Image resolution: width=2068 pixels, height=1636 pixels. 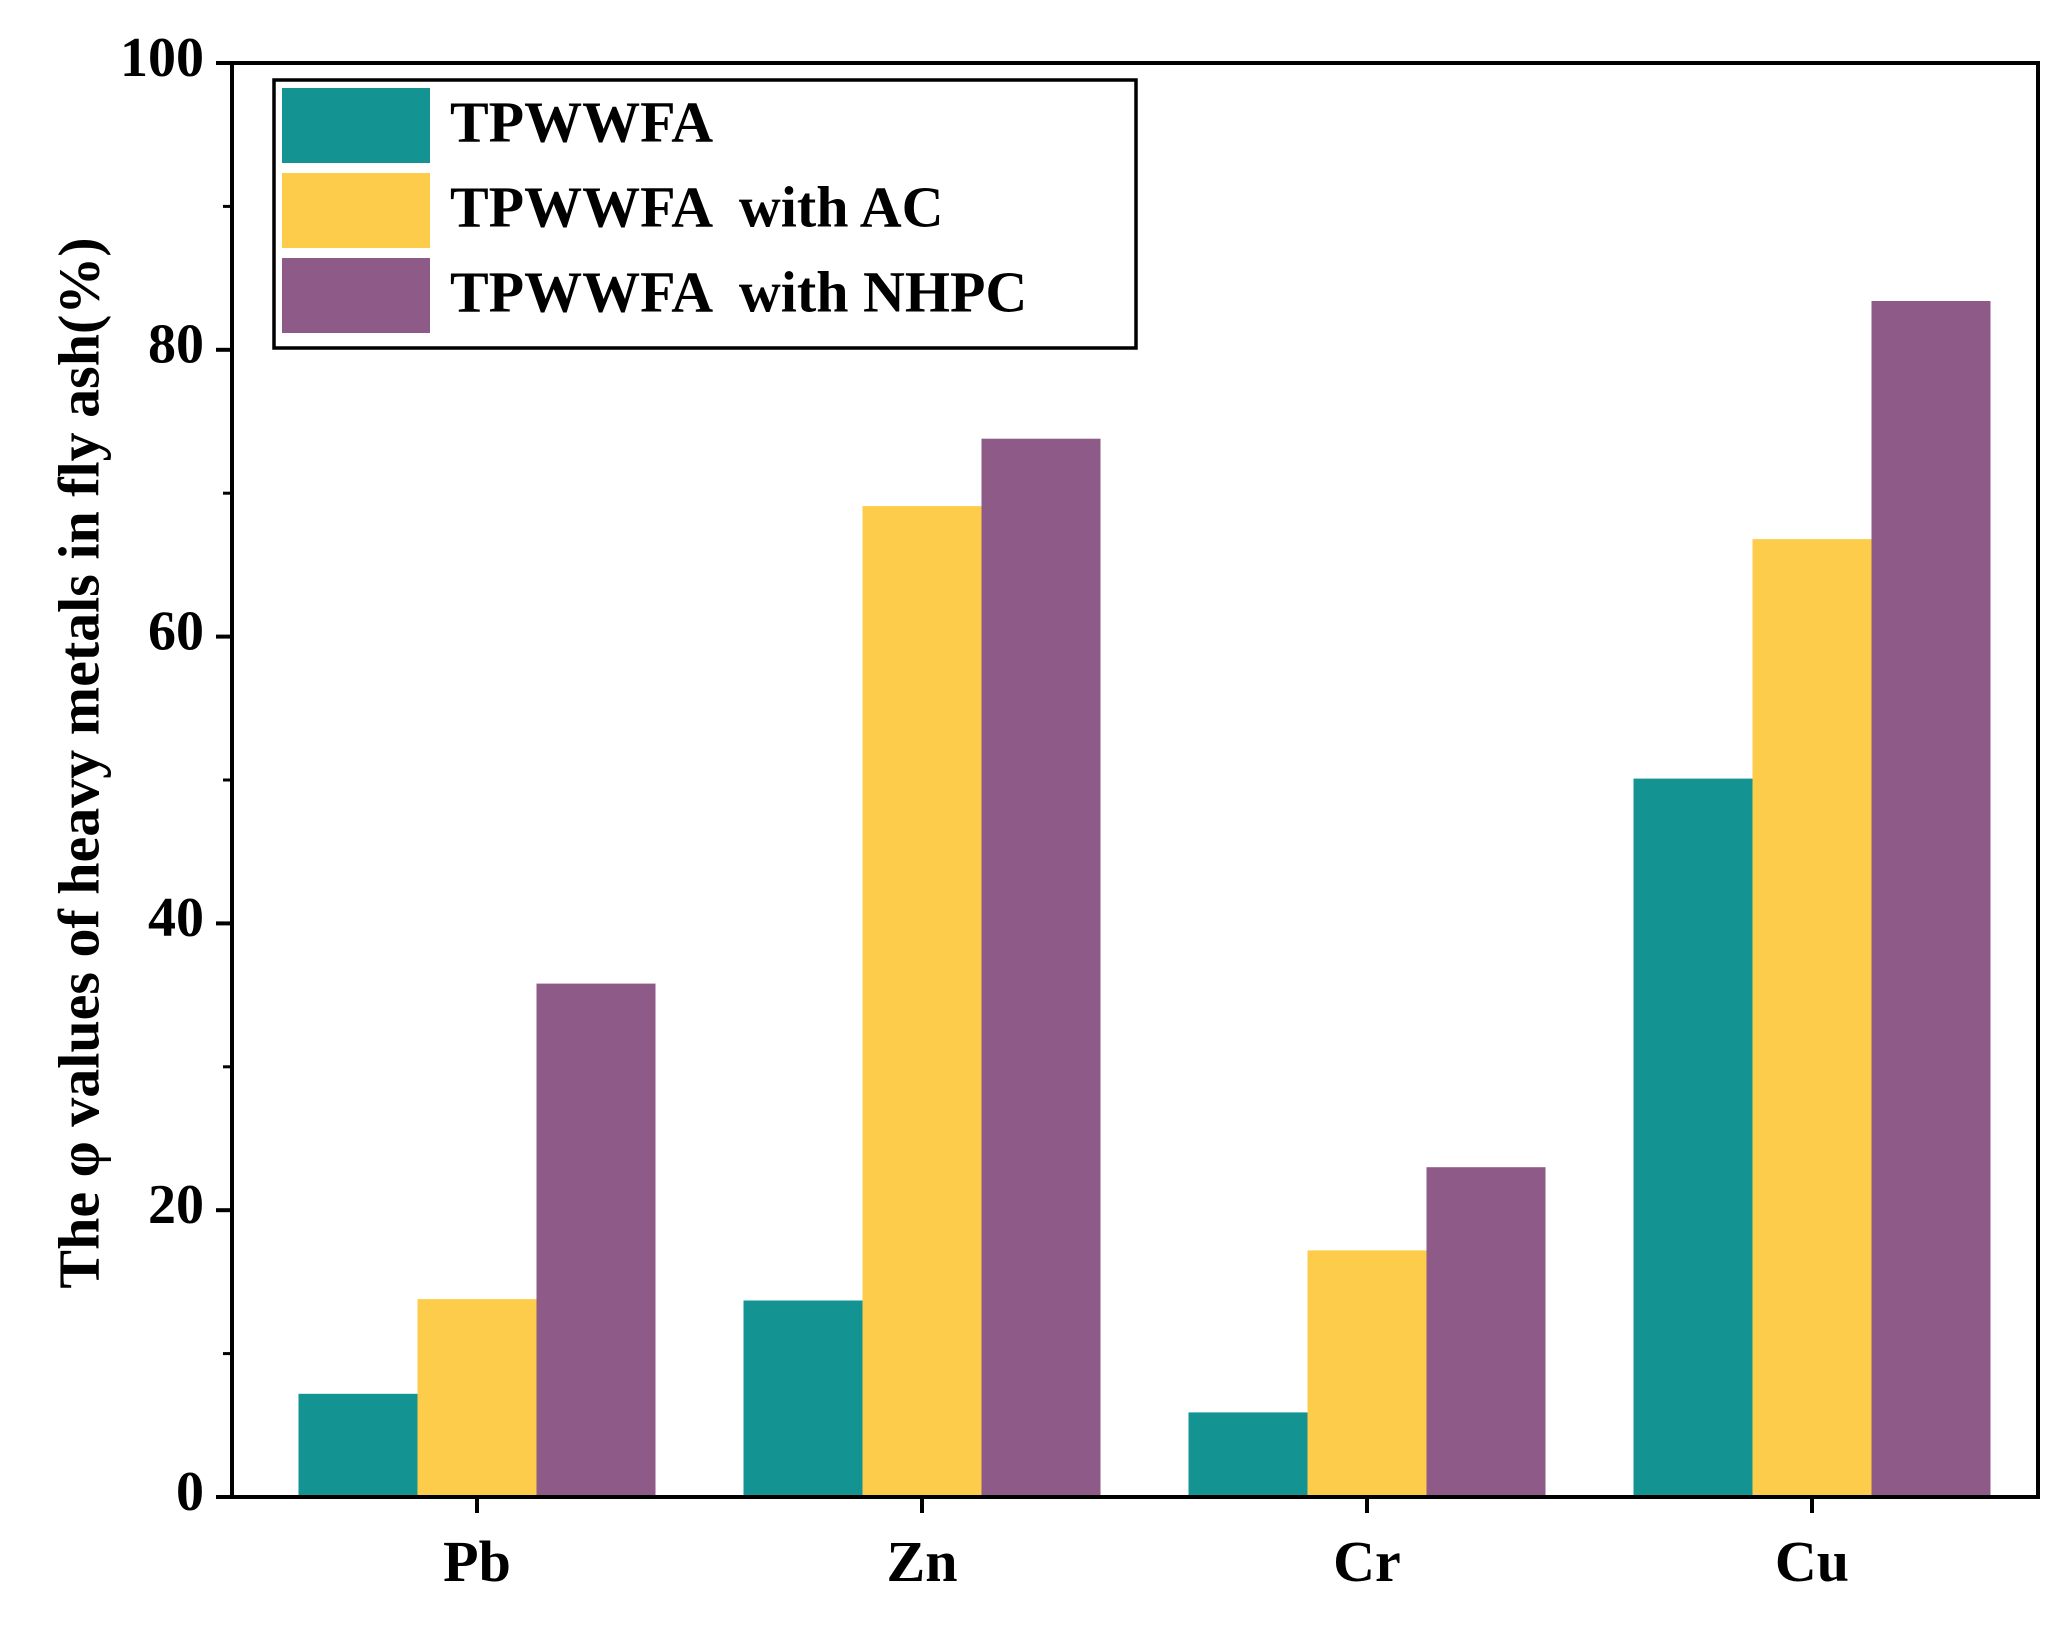 What do you see at coordinates (176, 918) in the screenshot?
I see `y-tick-label: 40` at bounding box center [176, 918].